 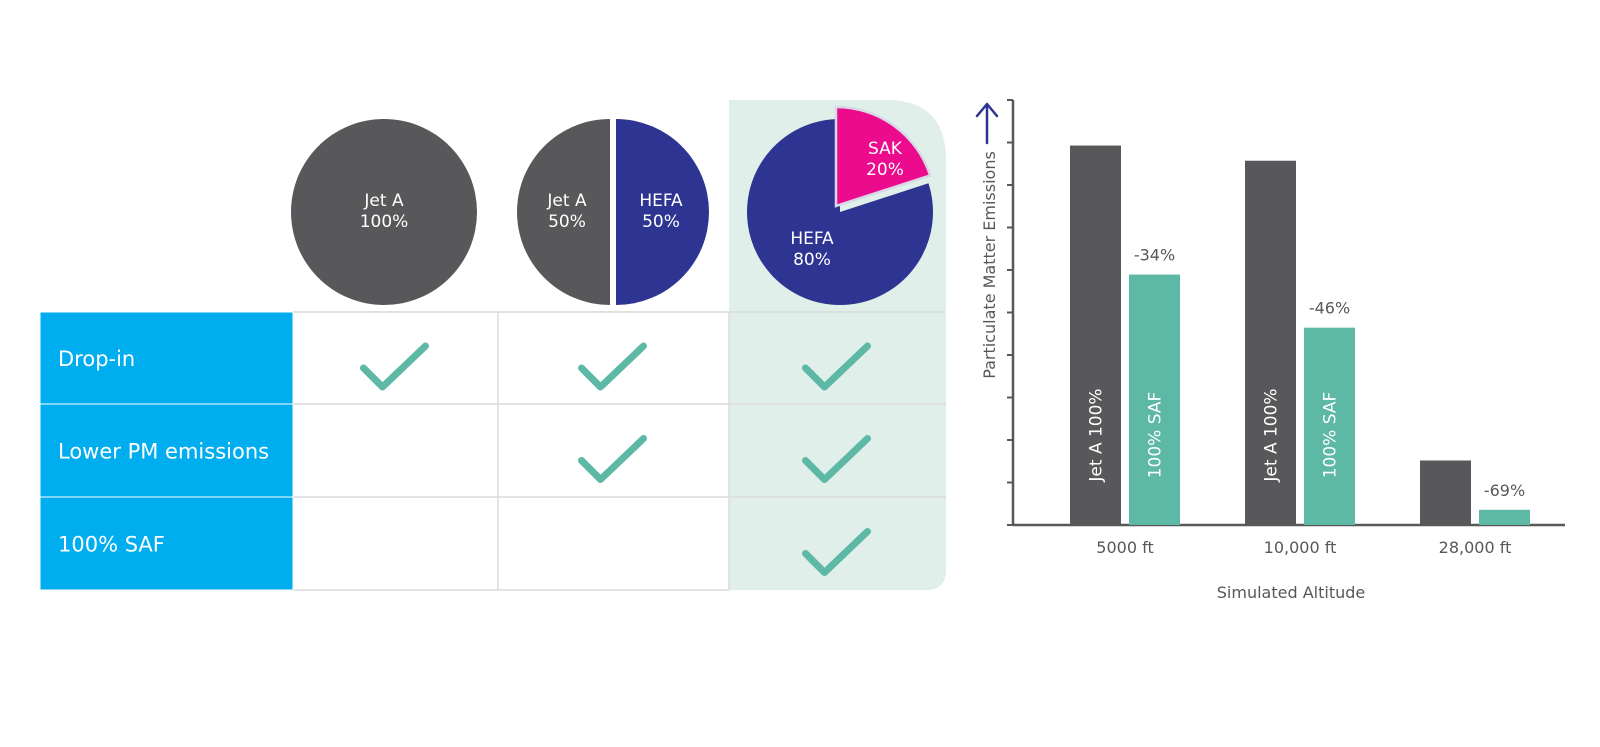 What do you see at coordinates (384, 222) in the screenshot?
I see `pie-slice-label: 100%` at bounding box center [384, 222].